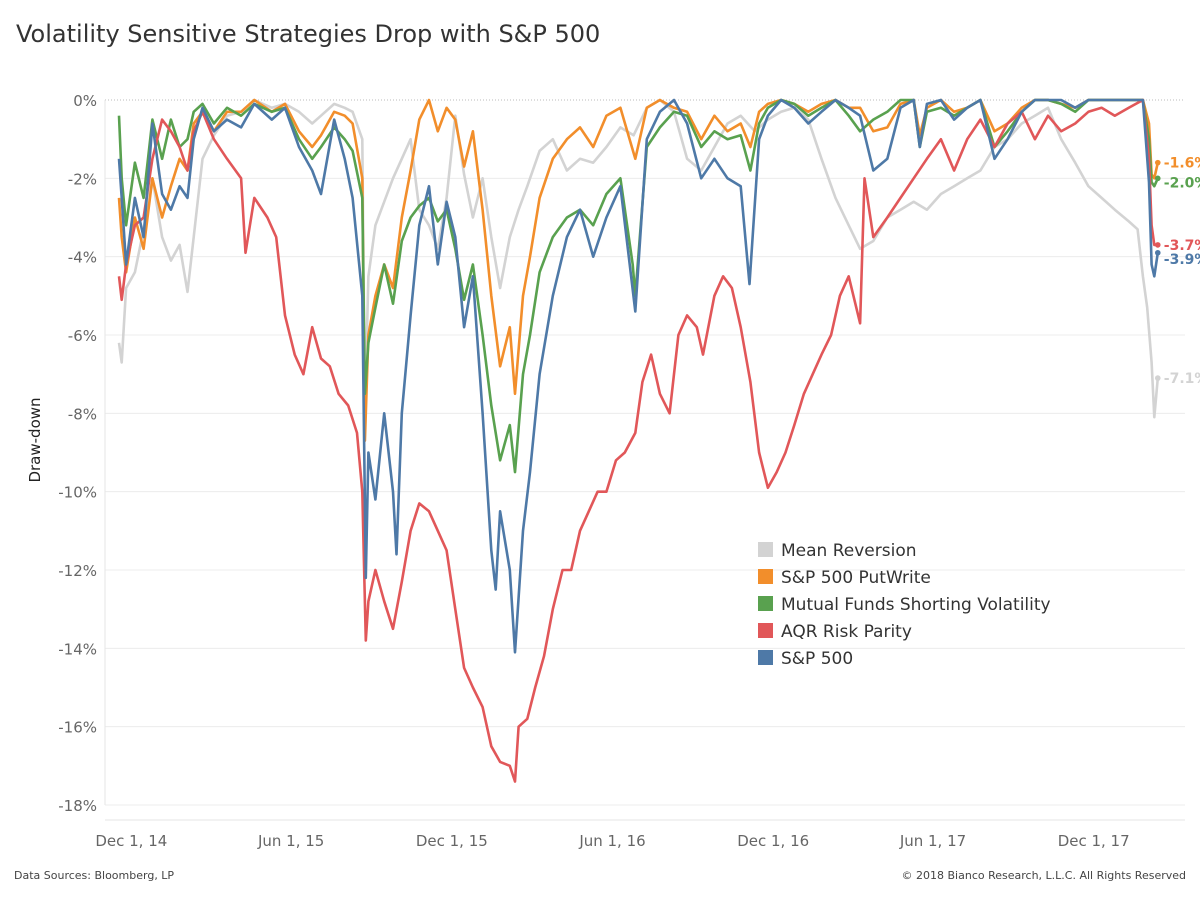  I want to click on x-tick-label: Jun 1, 17, so click(932, 841).